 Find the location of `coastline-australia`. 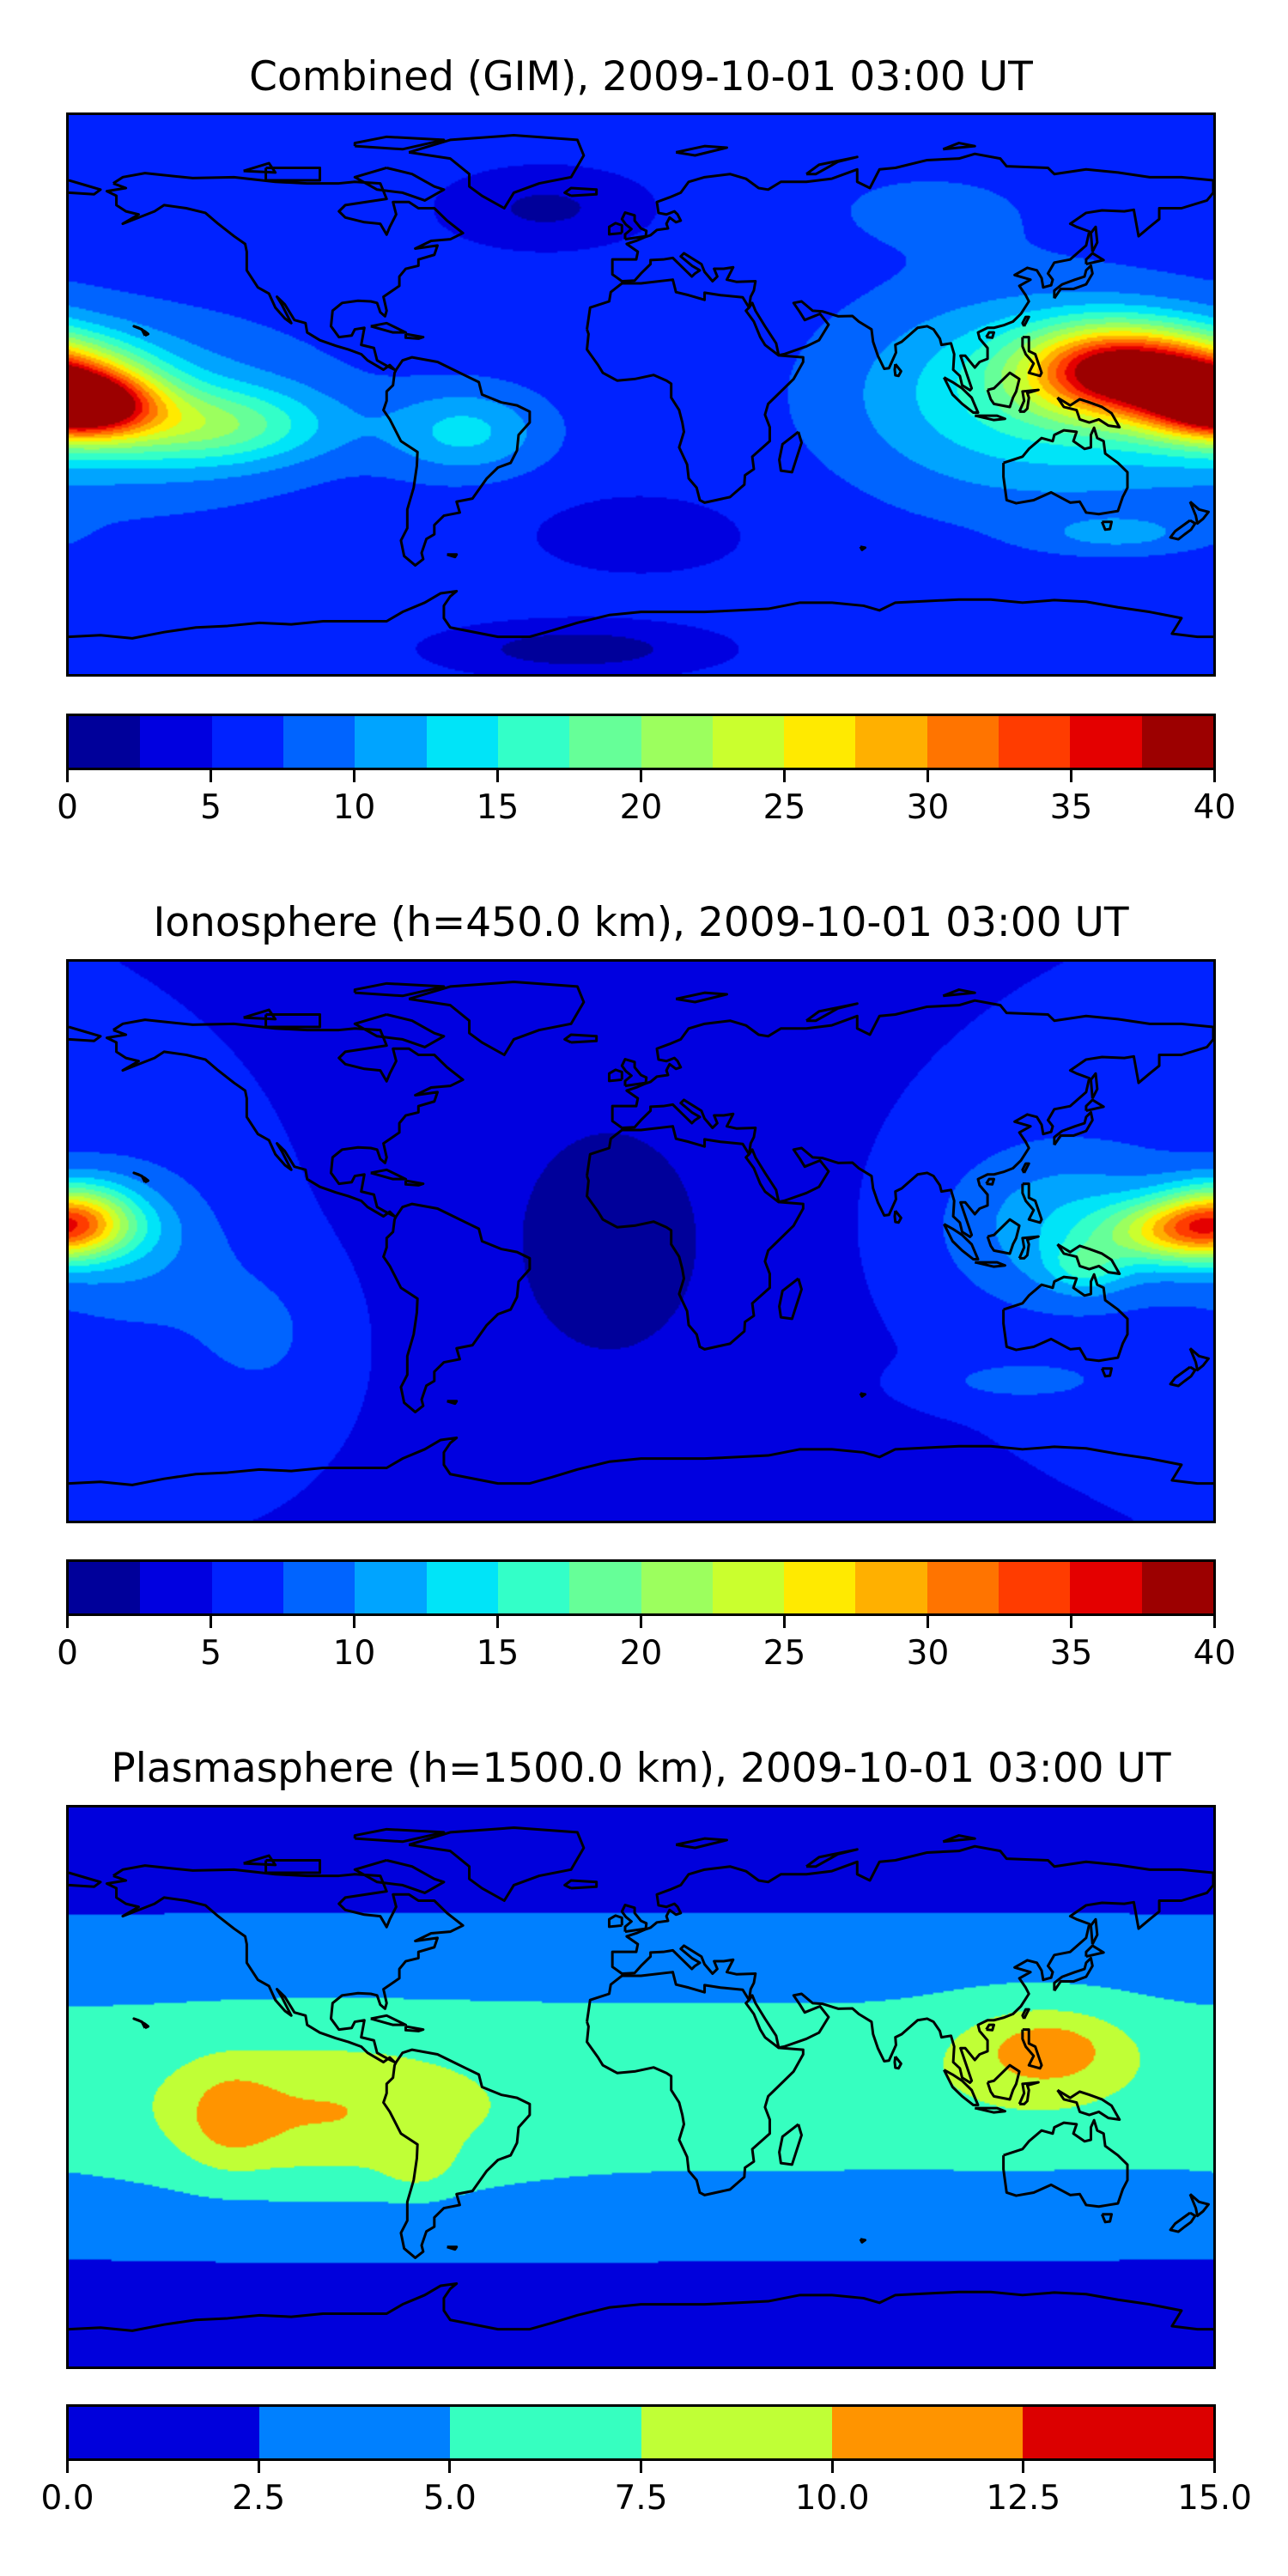

coastline-australia is located at coordinates (1065, 471).